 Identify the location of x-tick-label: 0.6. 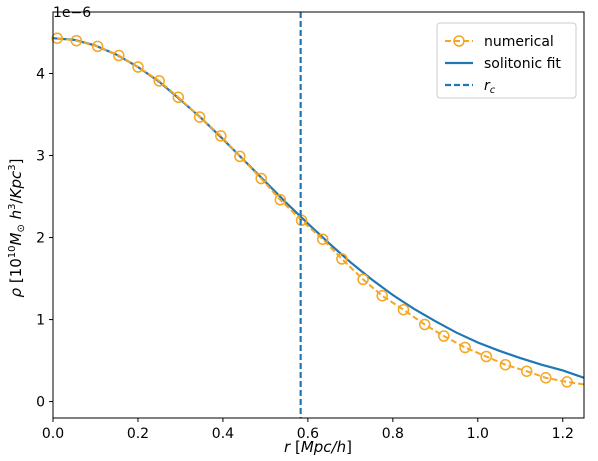
(308, 434).